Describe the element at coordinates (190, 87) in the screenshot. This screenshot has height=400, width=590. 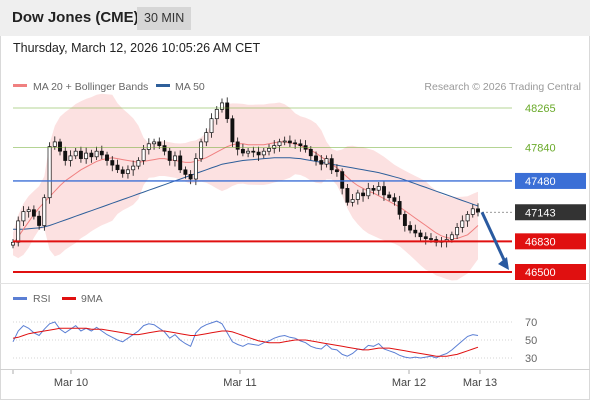
I see `legend-ma50-label: MA 50` at that location.